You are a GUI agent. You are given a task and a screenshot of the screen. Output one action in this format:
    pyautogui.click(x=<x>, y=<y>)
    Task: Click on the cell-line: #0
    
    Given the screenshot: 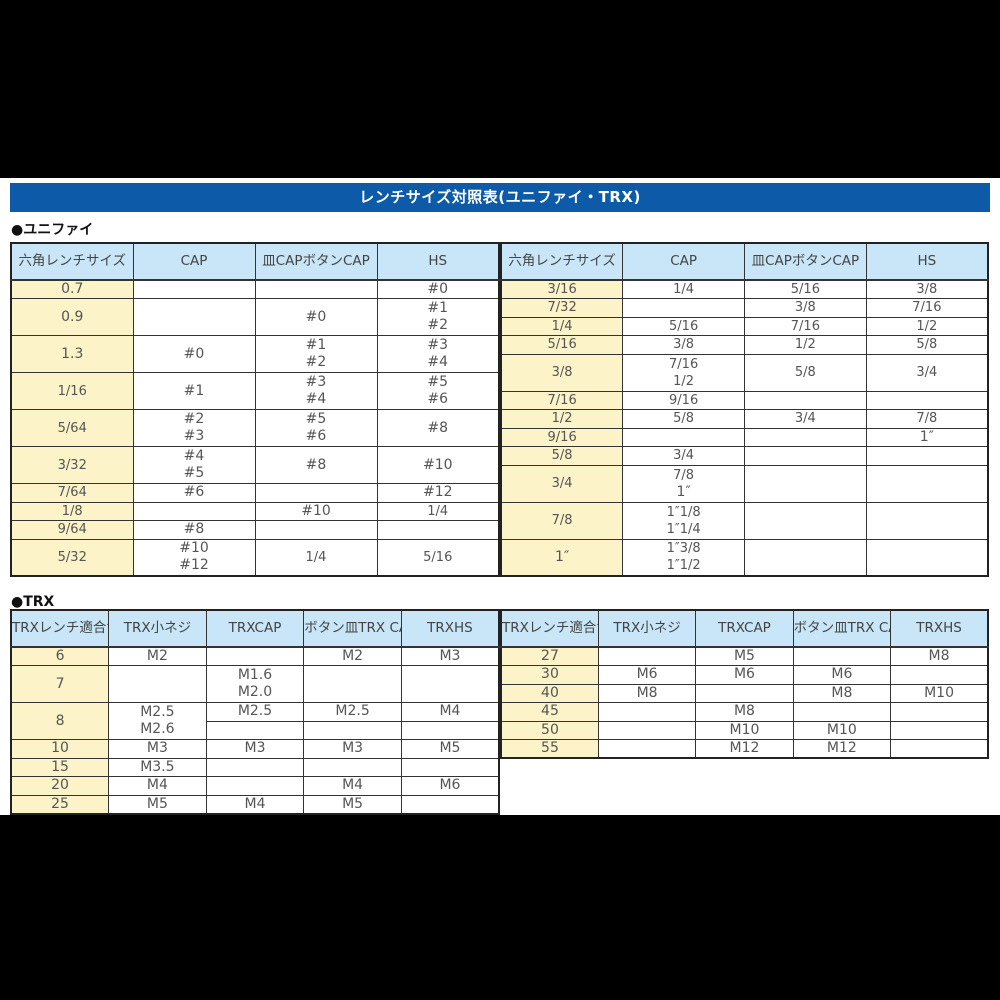 What is the action you would take?
    pyautogui.click(x=438, y=289)
    